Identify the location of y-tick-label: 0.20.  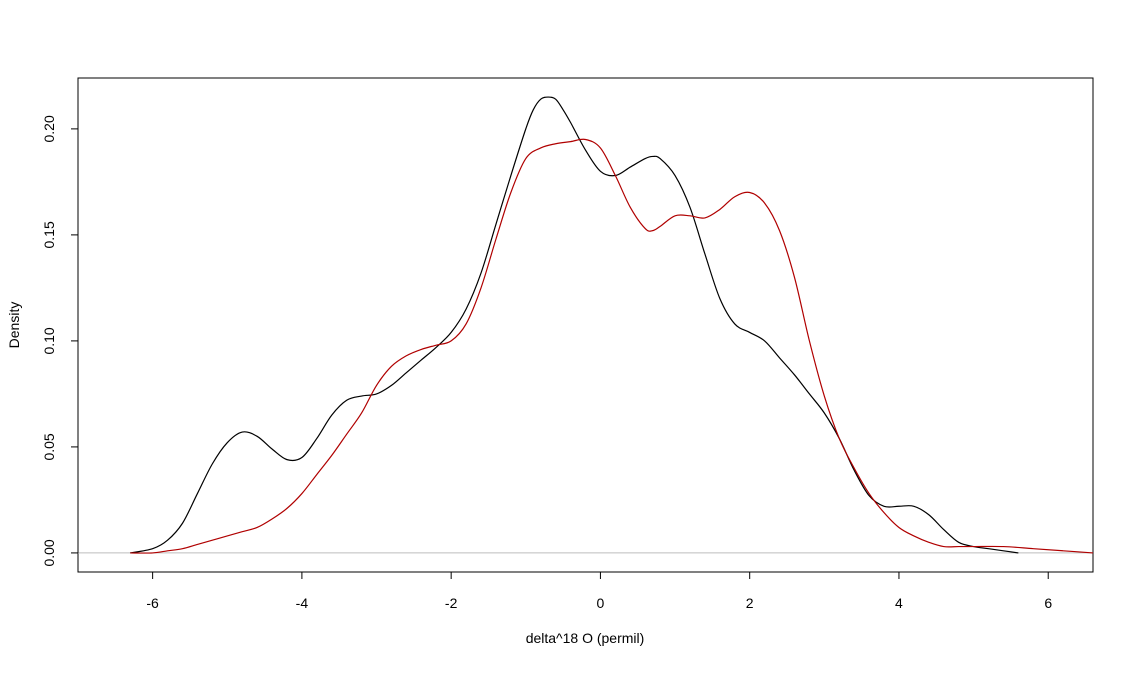
(49, 128).